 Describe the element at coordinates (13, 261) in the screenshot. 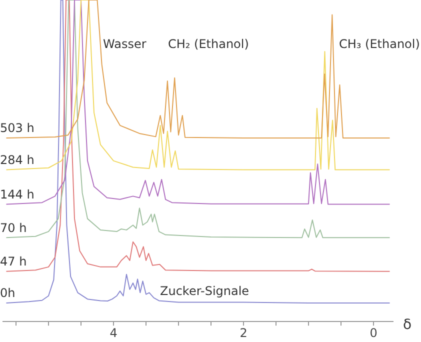

I see `series-label: 47 h` at that location.